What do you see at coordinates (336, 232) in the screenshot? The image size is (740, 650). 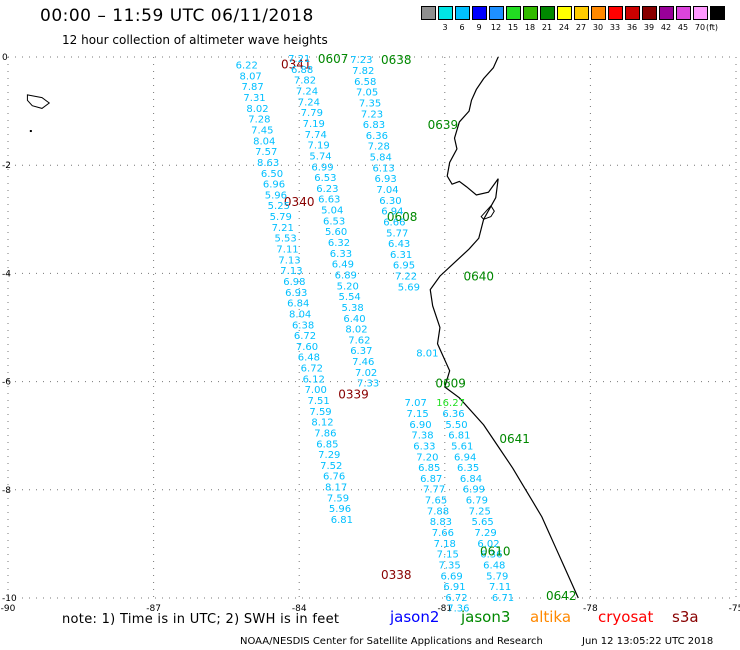 I see `swh-value: 5.60` at bounding box center [336, 232].